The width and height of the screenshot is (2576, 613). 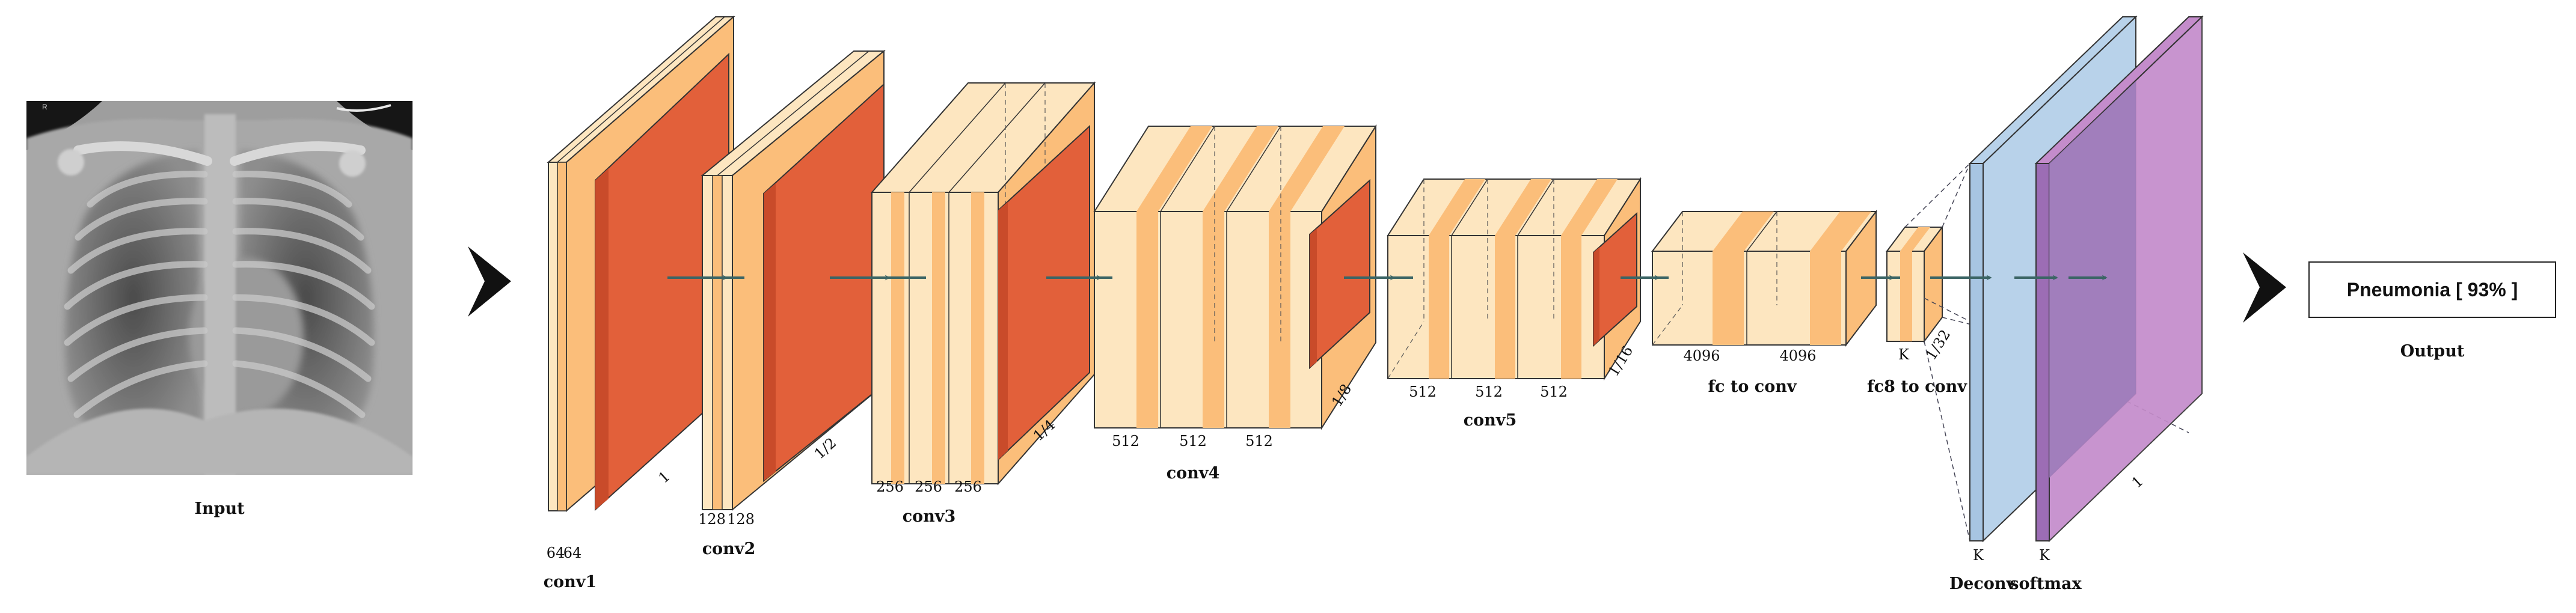 I want to click on conv4-width-1: 512, so click(x=1125, y=441).